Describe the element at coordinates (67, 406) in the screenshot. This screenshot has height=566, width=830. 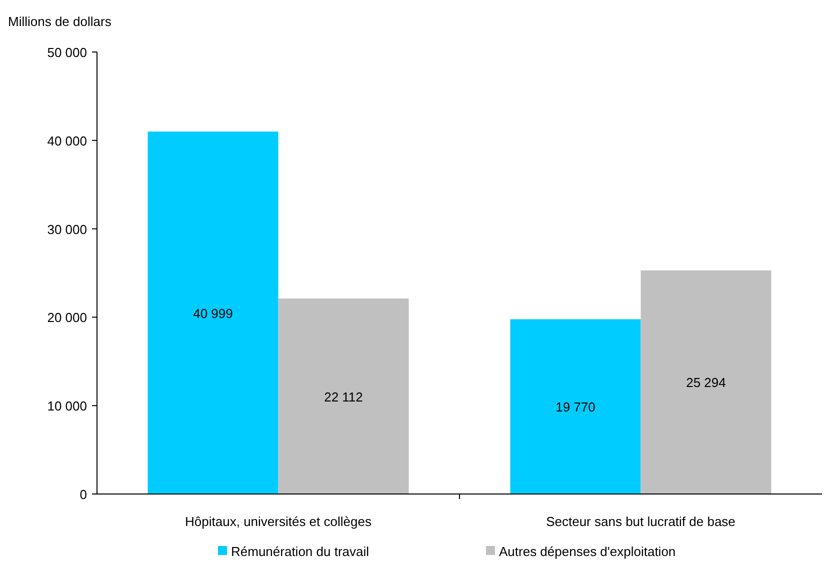
I see `y-tick-label: 10 000` at that location.